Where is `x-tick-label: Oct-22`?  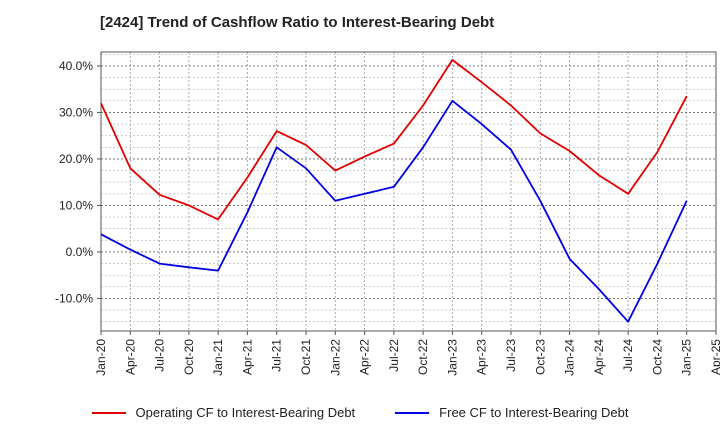 x-tick-label: Oct-22 is located at coordinates (423, 357).